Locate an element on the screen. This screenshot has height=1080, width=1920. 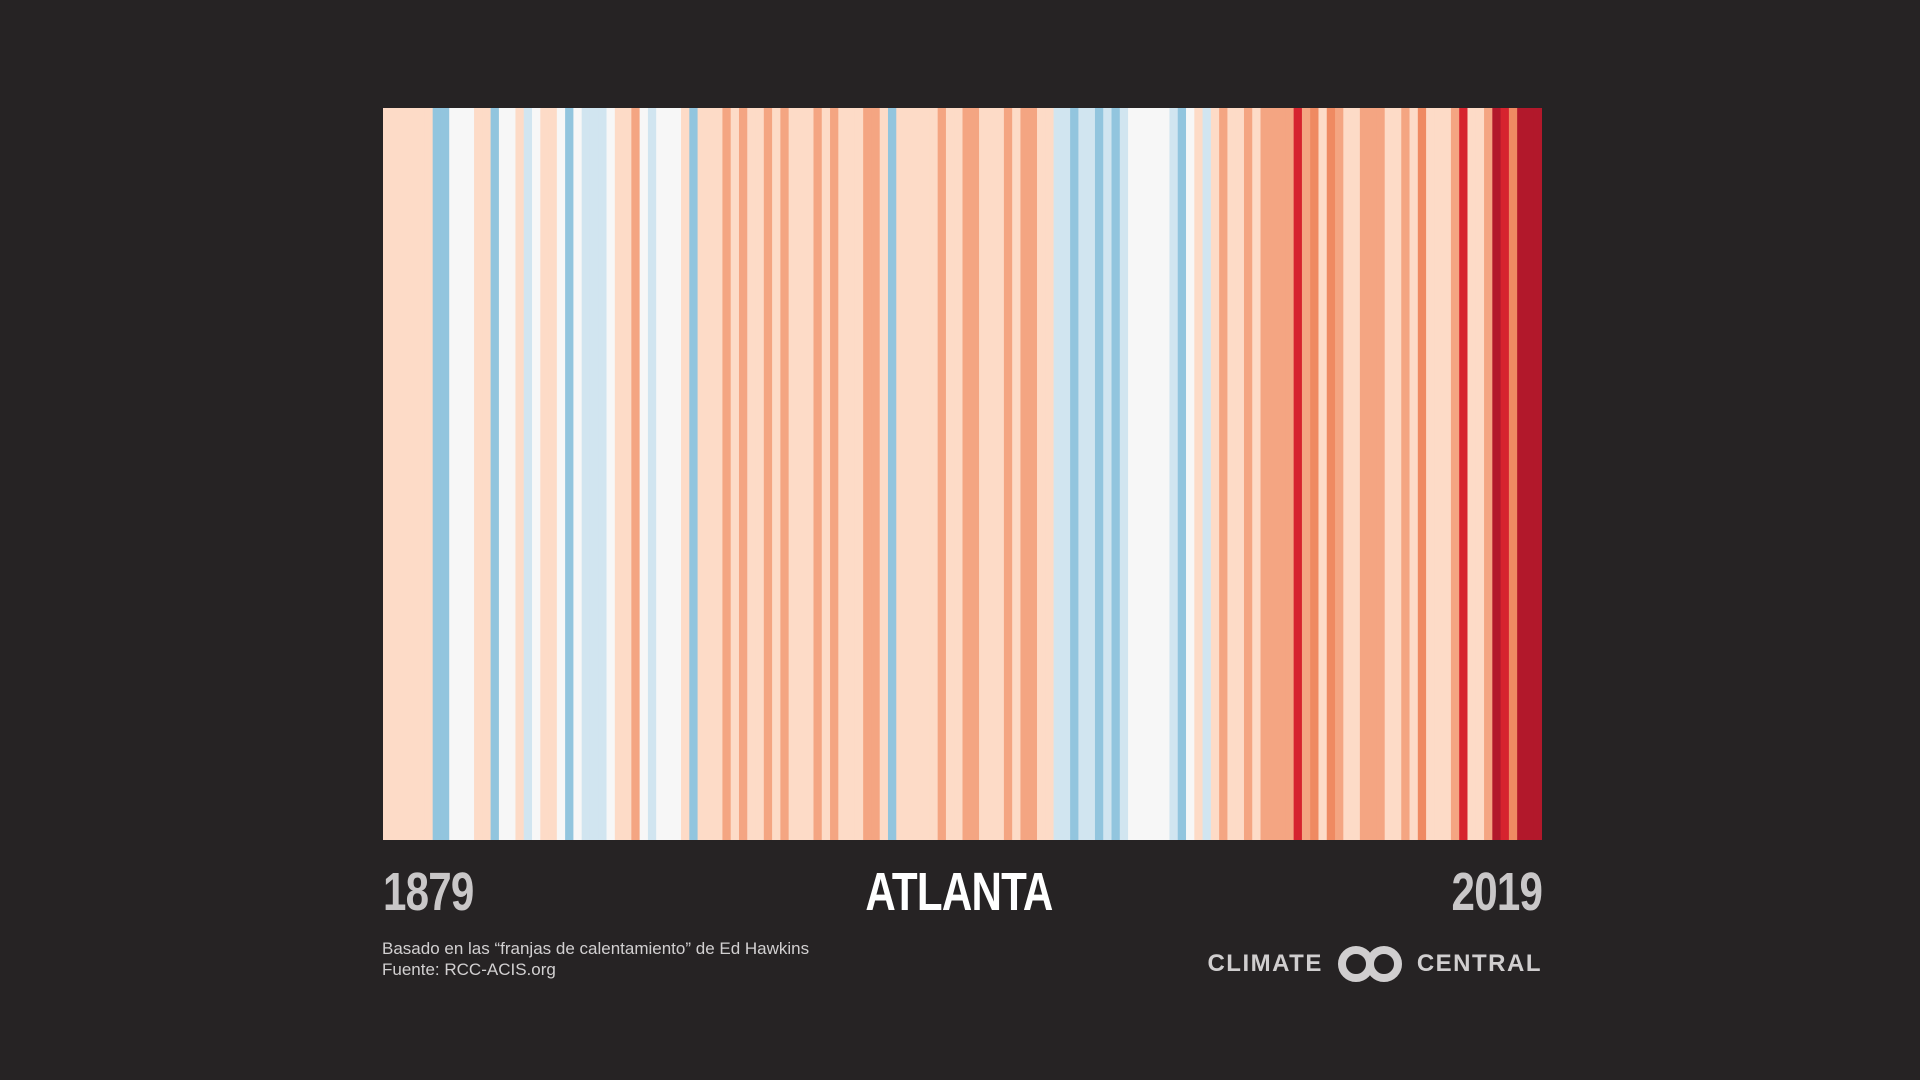
stripe-2003 is located at coordinates (1414, 474).